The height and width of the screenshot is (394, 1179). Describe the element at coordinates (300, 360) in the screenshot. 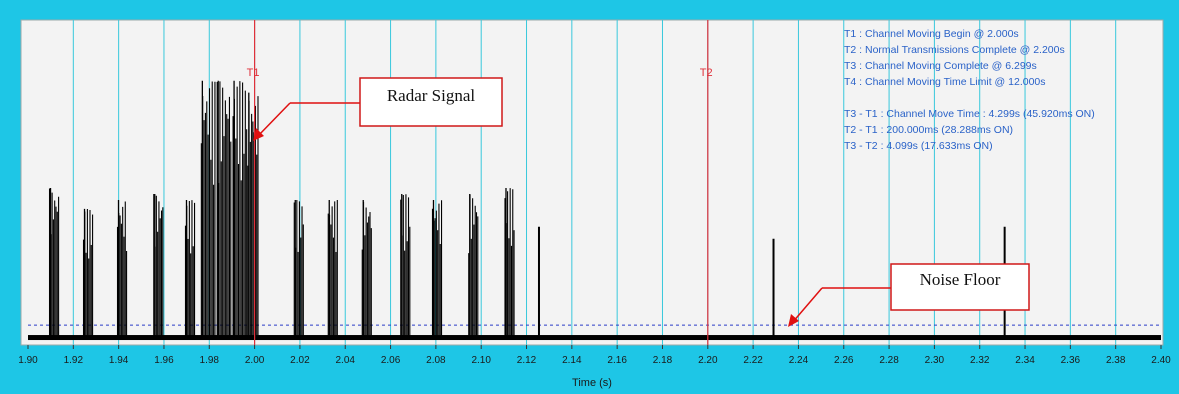

I see `x-tick-label: 2.02` at that location.